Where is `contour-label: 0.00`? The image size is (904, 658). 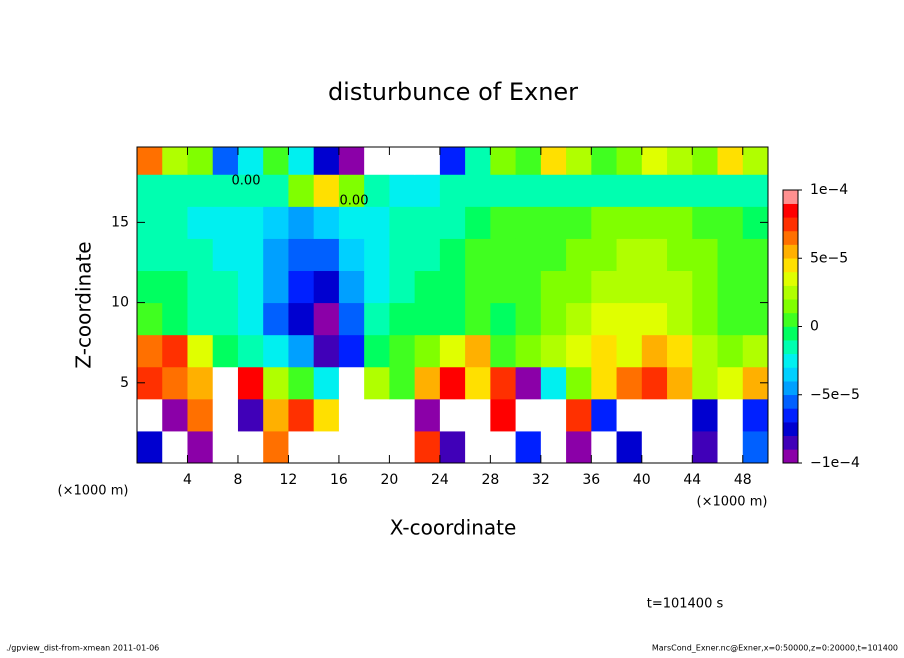 contour-label: 0.00 is located at coordinates (354, 201).